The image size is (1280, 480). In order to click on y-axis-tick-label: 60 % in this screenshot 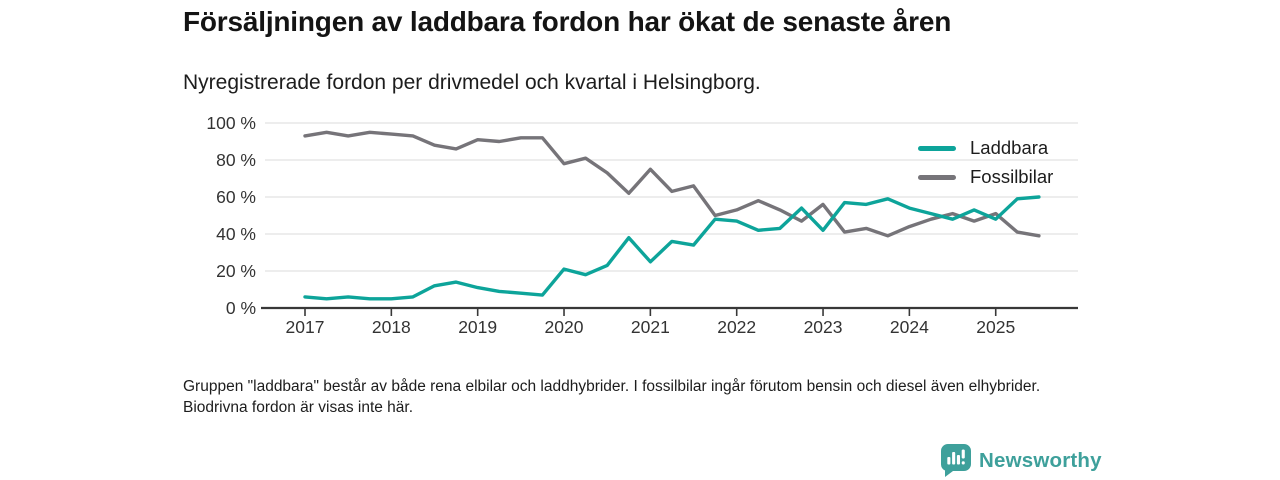, I will do `click(236, 197)`.